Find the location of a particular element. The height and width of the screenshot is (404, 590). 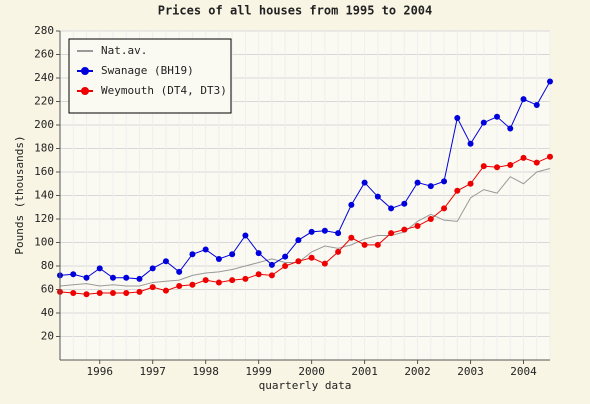

x-tick-label: 2003 is located at coordinates (470, 371).